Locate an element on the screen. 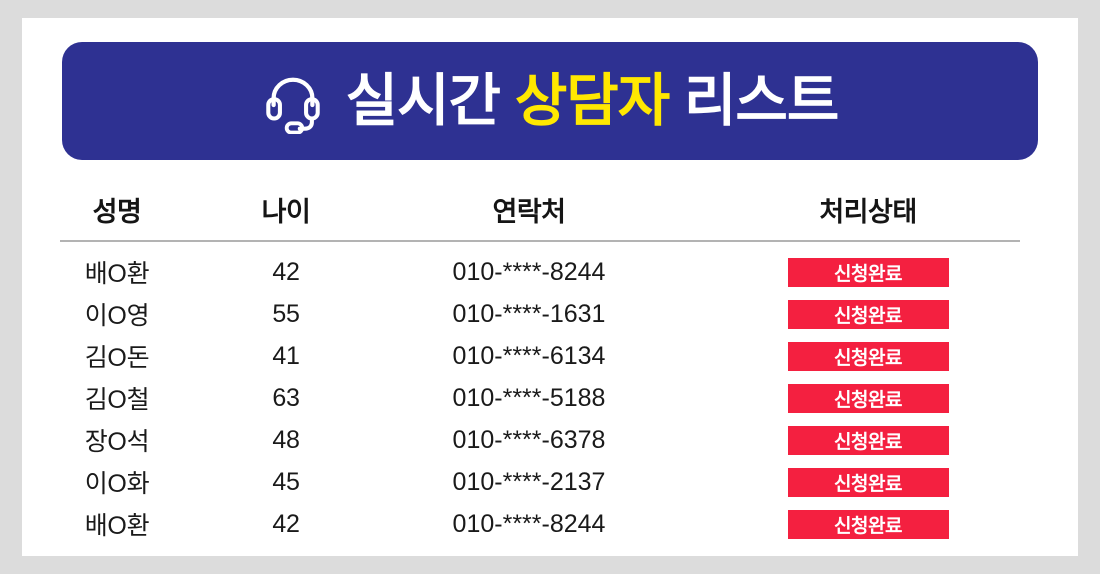 The height and width of the screenshot is (574, 1100). cell-phone: 010-****-5188 is located at coordinates (529, 397).